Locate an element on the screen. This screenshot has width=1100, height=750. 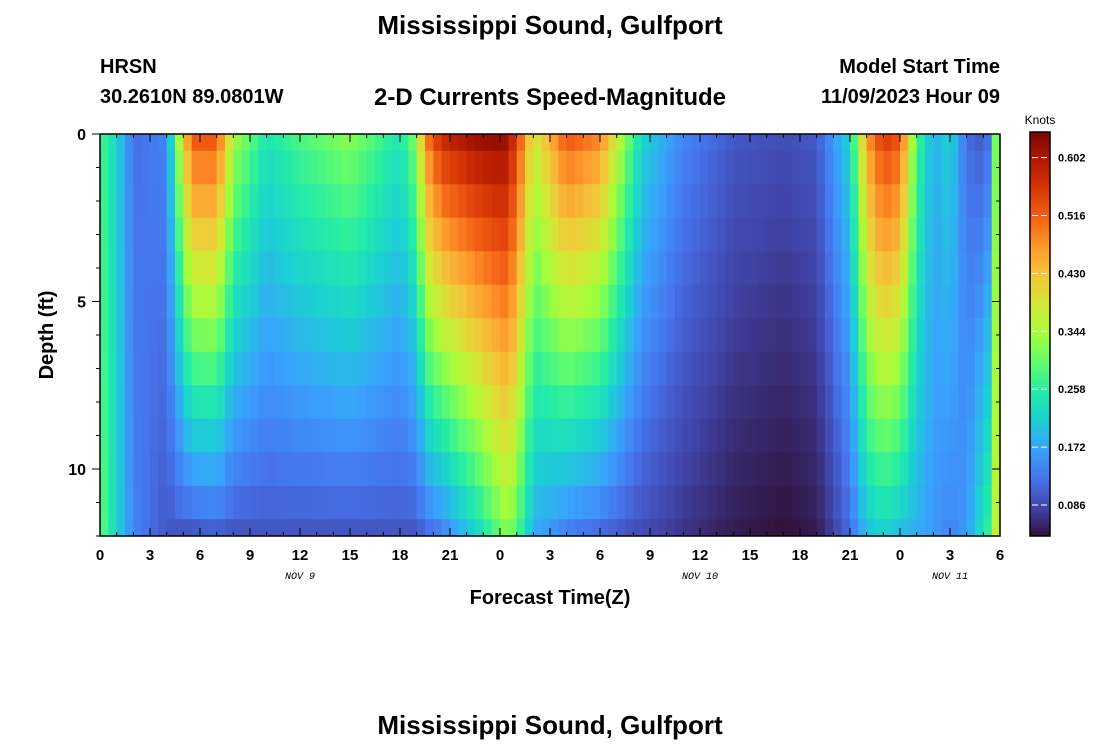
colorbar-tick-label: 0.344 is located at coordinates (1072, 332).